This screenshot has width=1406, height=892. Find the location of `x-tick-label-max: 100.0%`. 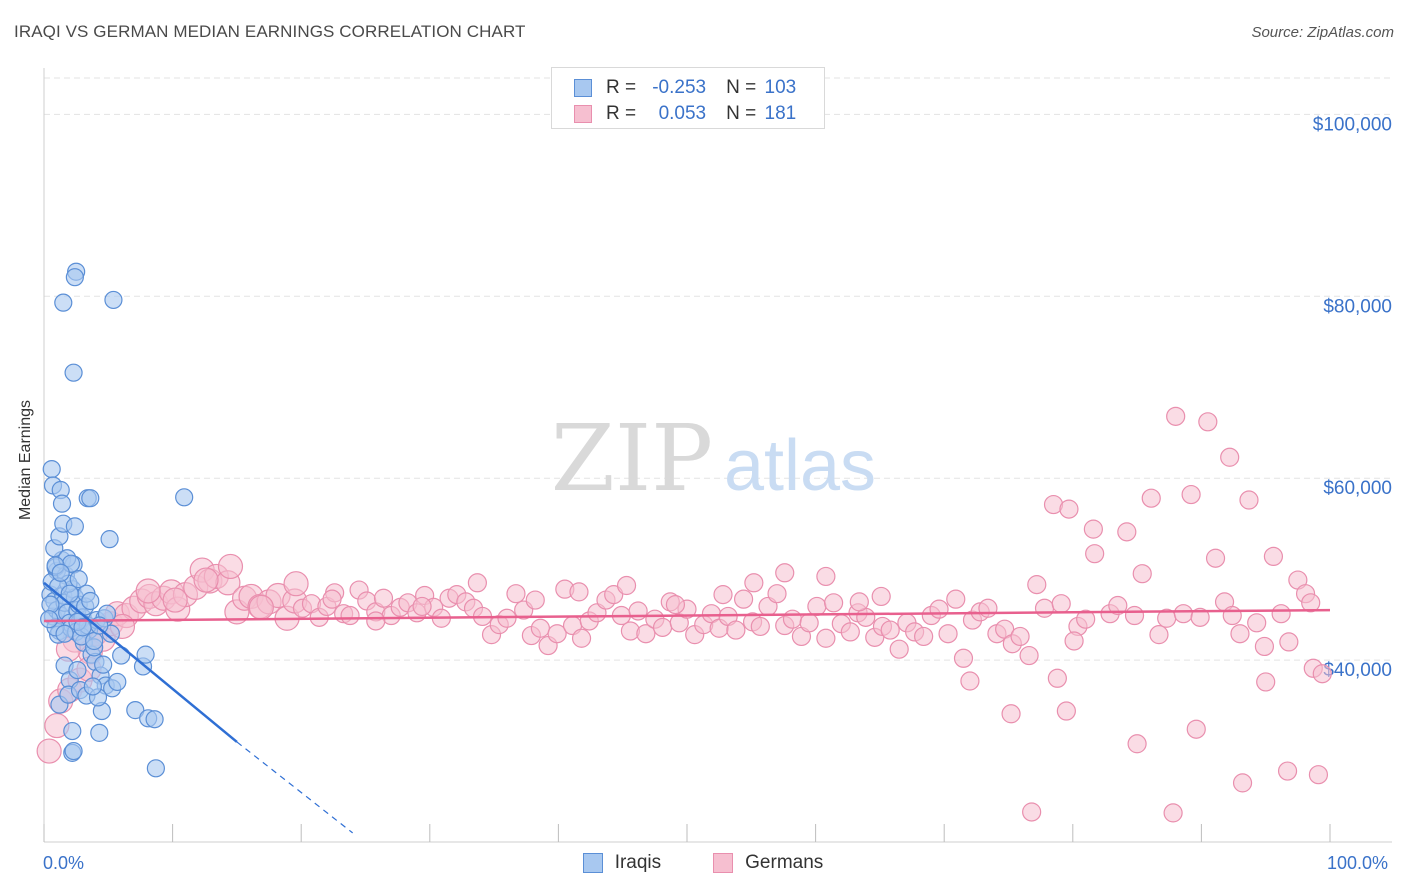

x-tick-label-max: 100.0% is located at coordinates (1358, 863).